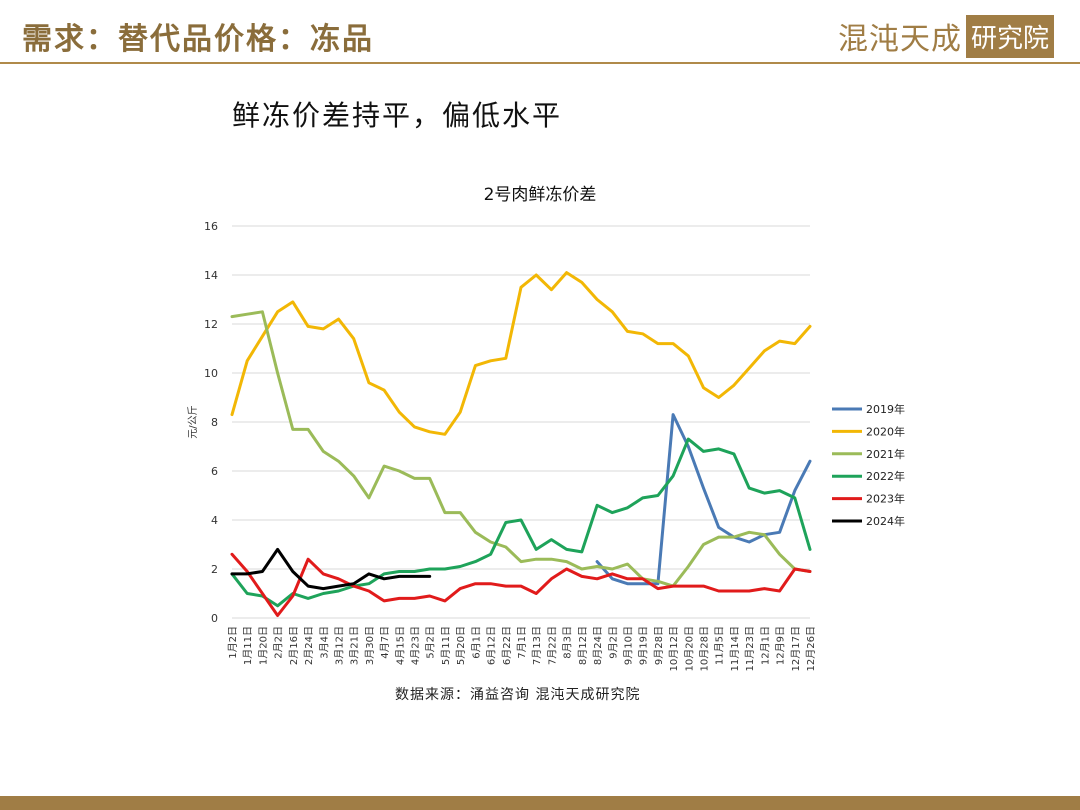 Image resolution: width=1080 pixels, height=810 pixels. I want to click on x-tick-label: 7月13日, so click(537, 645).